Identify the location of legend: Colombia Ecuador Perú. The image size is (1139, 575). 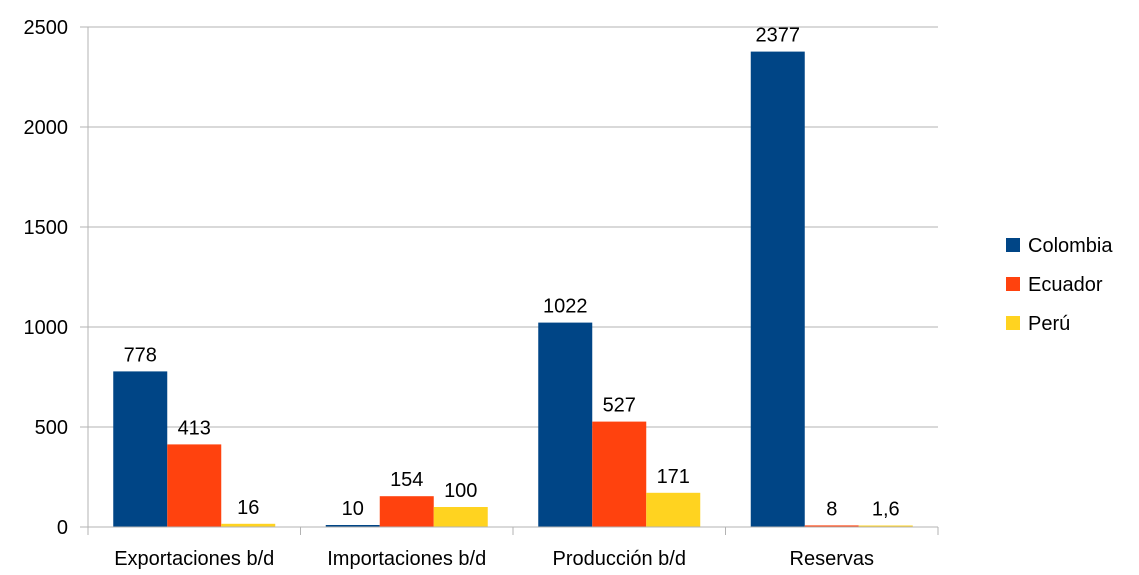
(1059, 285).